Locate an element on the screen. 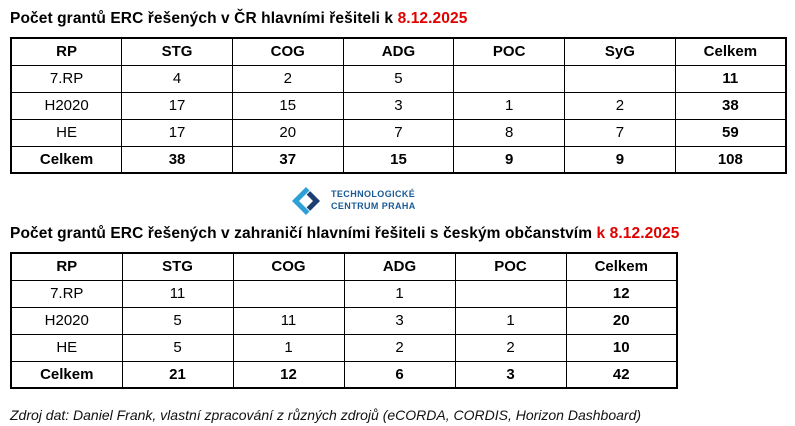 The image size is (795, 426). total-row: Celkem 21 12 6 3 42 is located at coordinates (344, 374).